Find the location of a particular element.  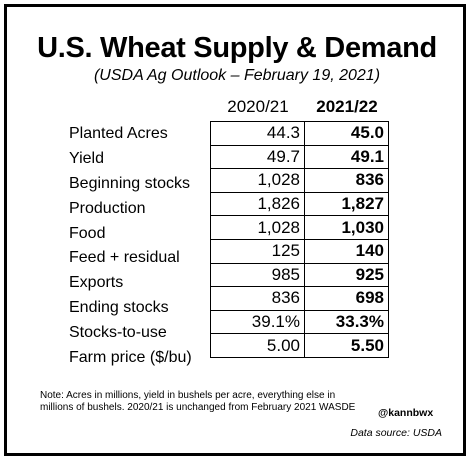

table-cell-2021-22: 49.1 is located at coordinates (346, 157).